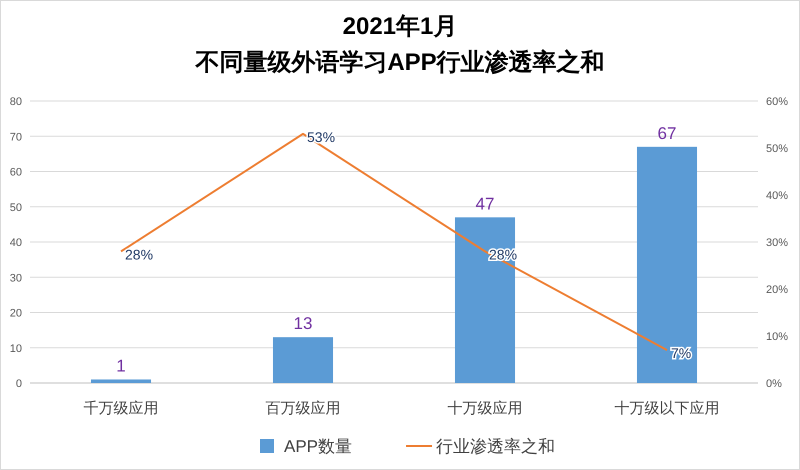 The height and width of the screenshot is (470, 800). I want to click on y-tick-label: 20, so click(16, 314).